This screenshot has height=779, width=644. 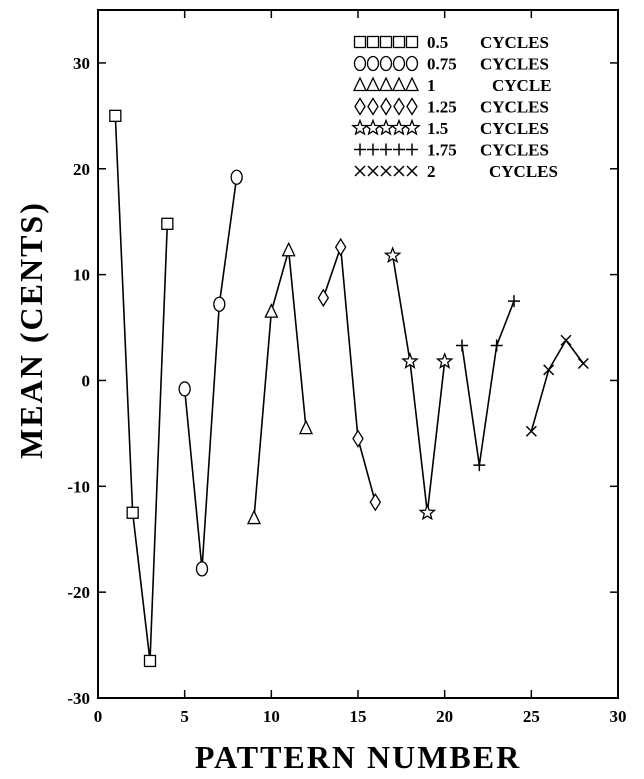 I want to click on legend-value: 0.75, so click(x=442, y=64).